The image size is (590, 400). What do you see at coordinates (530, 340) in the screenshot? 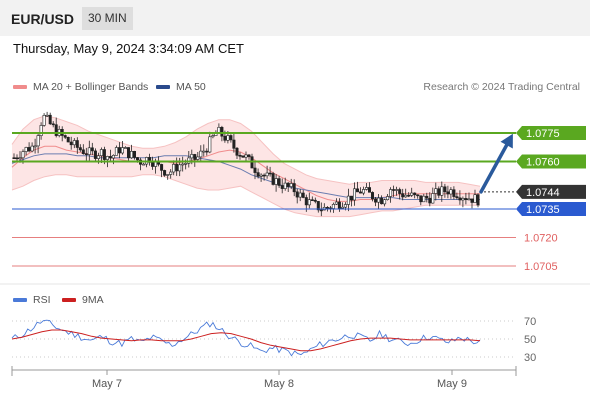
I see `rsi-tick-50: 50` at bounding box center [530, 340].